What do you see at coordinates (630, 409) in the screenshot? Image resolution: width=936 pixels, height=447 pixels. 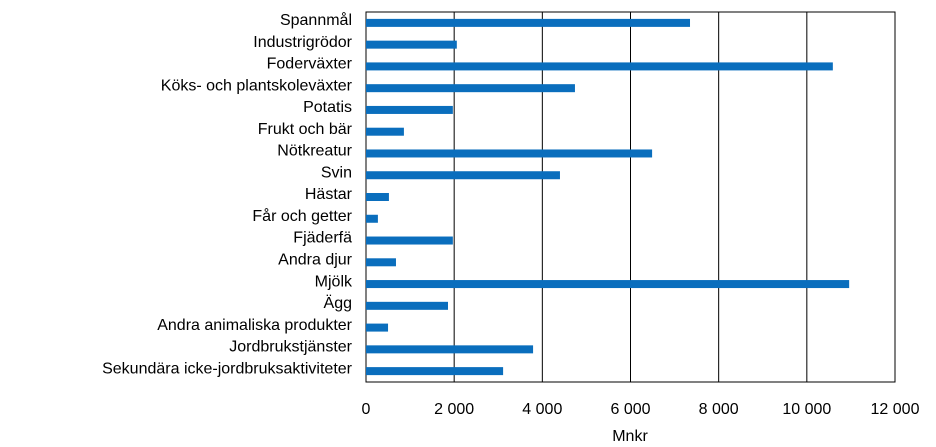 I see `x-tick-label: 6 000` at bounding box center [630, 409].